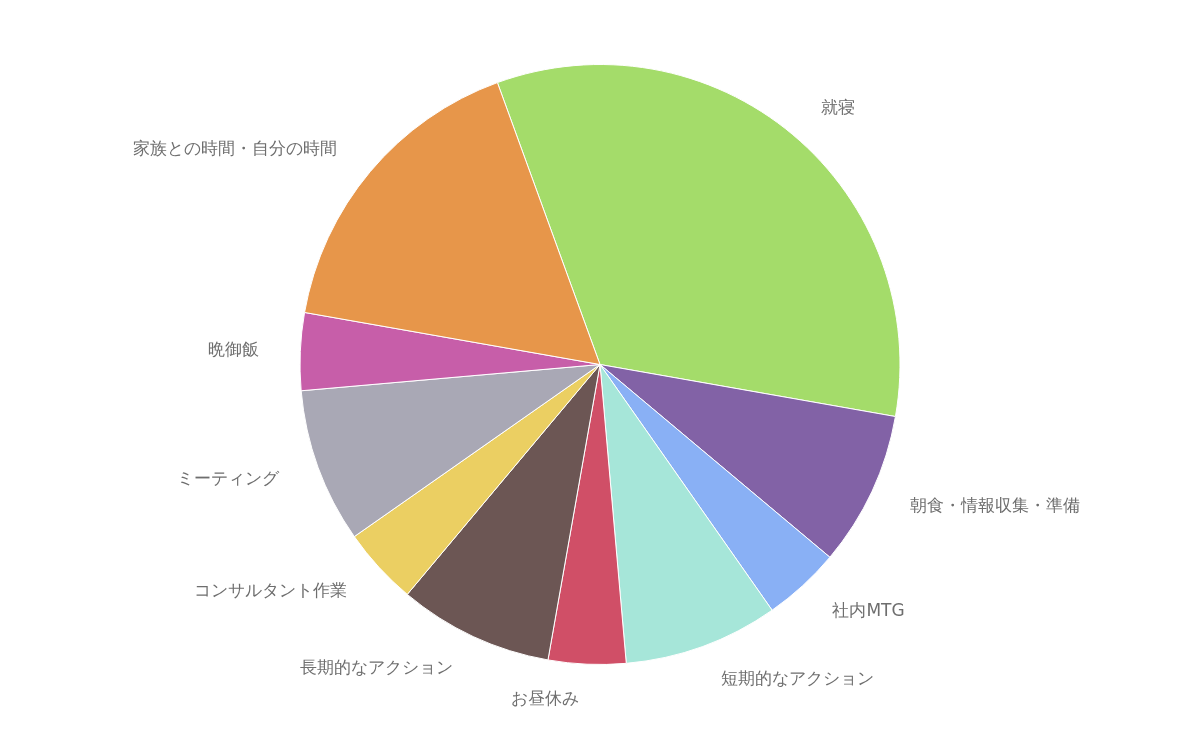  Describe the element at coordinates (868, 610) in the screenshot. I see `slice-label: 社内MTG` at that location.